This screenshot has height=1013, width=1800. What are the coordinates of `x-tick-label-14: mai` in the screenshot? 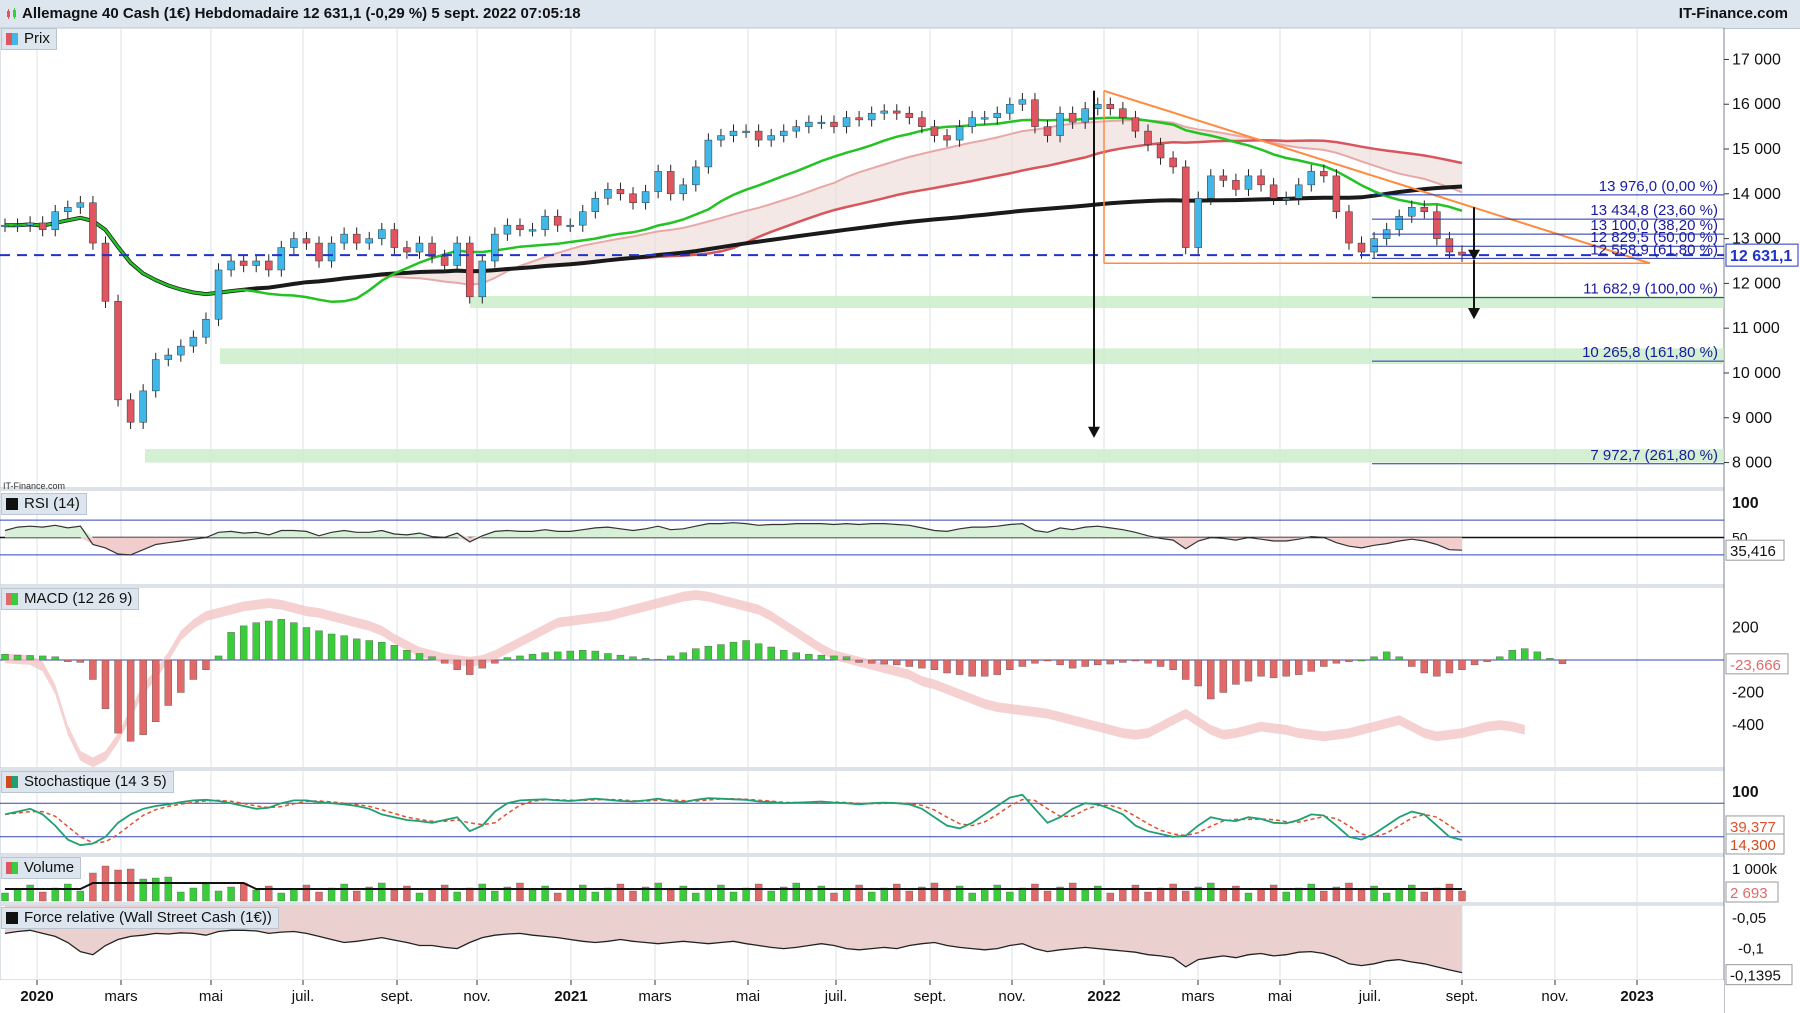 It's located at (1280, 996).